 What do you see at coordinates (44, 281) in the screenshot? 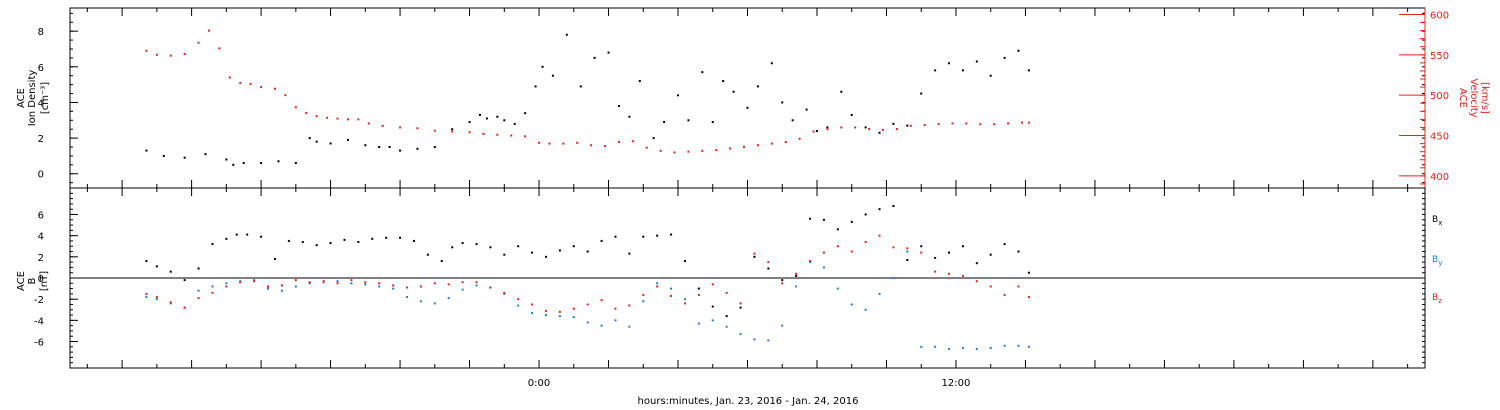
I see `field-ylabel-units: [nT]` at bounding box center [44, 281].